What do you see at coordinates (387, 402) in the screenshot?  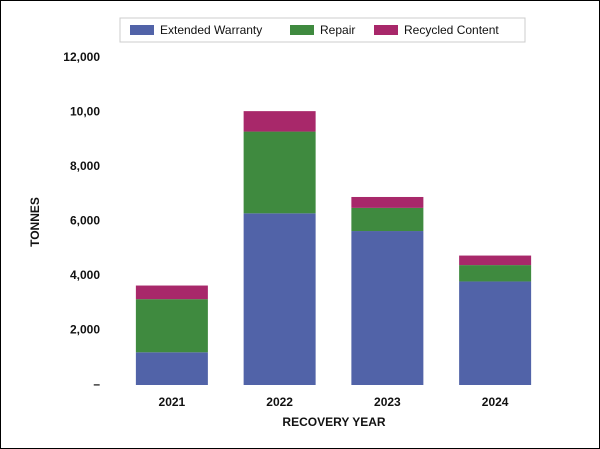 I see `x-tick-label: 2023` at bounding box center [387, 402].